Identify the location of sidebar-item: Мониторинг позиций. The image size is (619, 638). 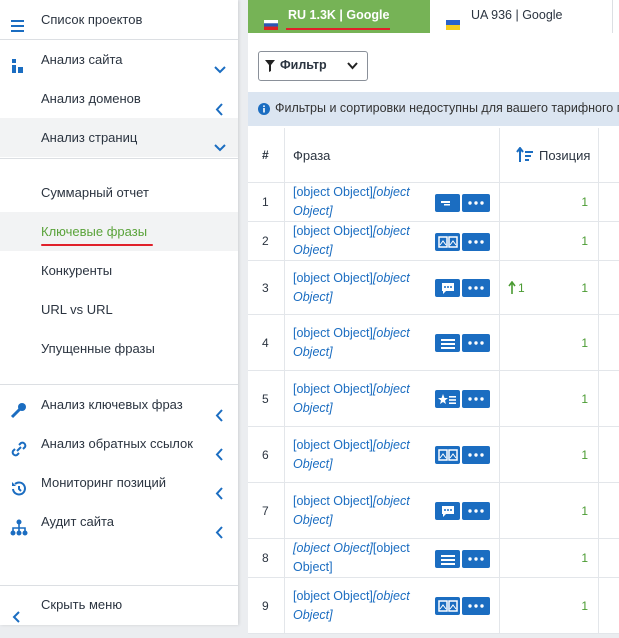
(119, 482).